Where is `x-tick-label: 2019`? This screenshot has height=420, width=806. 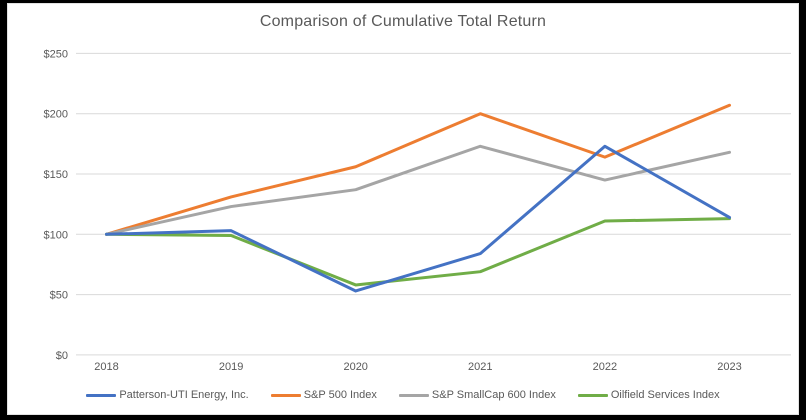
x-tick-label: 2019 is located at coordinates (231, 367).